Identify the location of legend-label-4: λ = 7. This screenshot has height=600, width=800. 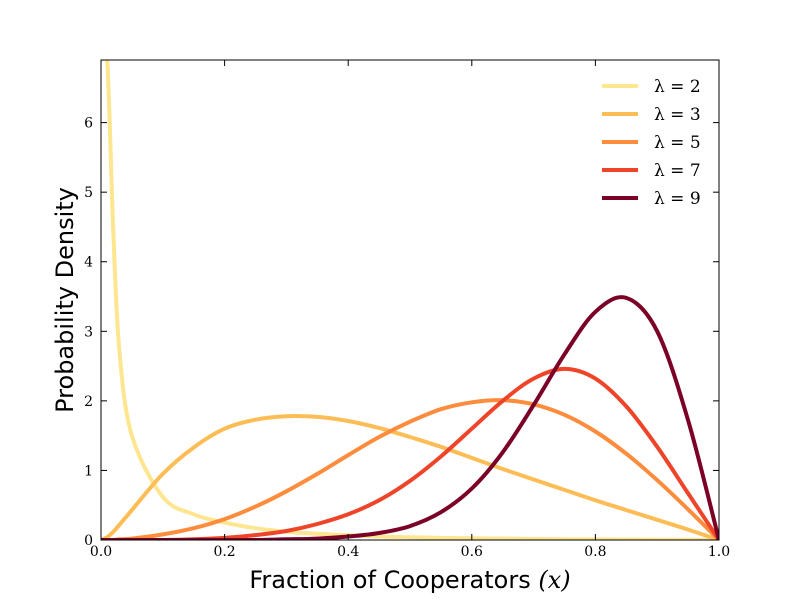
(677, 171).